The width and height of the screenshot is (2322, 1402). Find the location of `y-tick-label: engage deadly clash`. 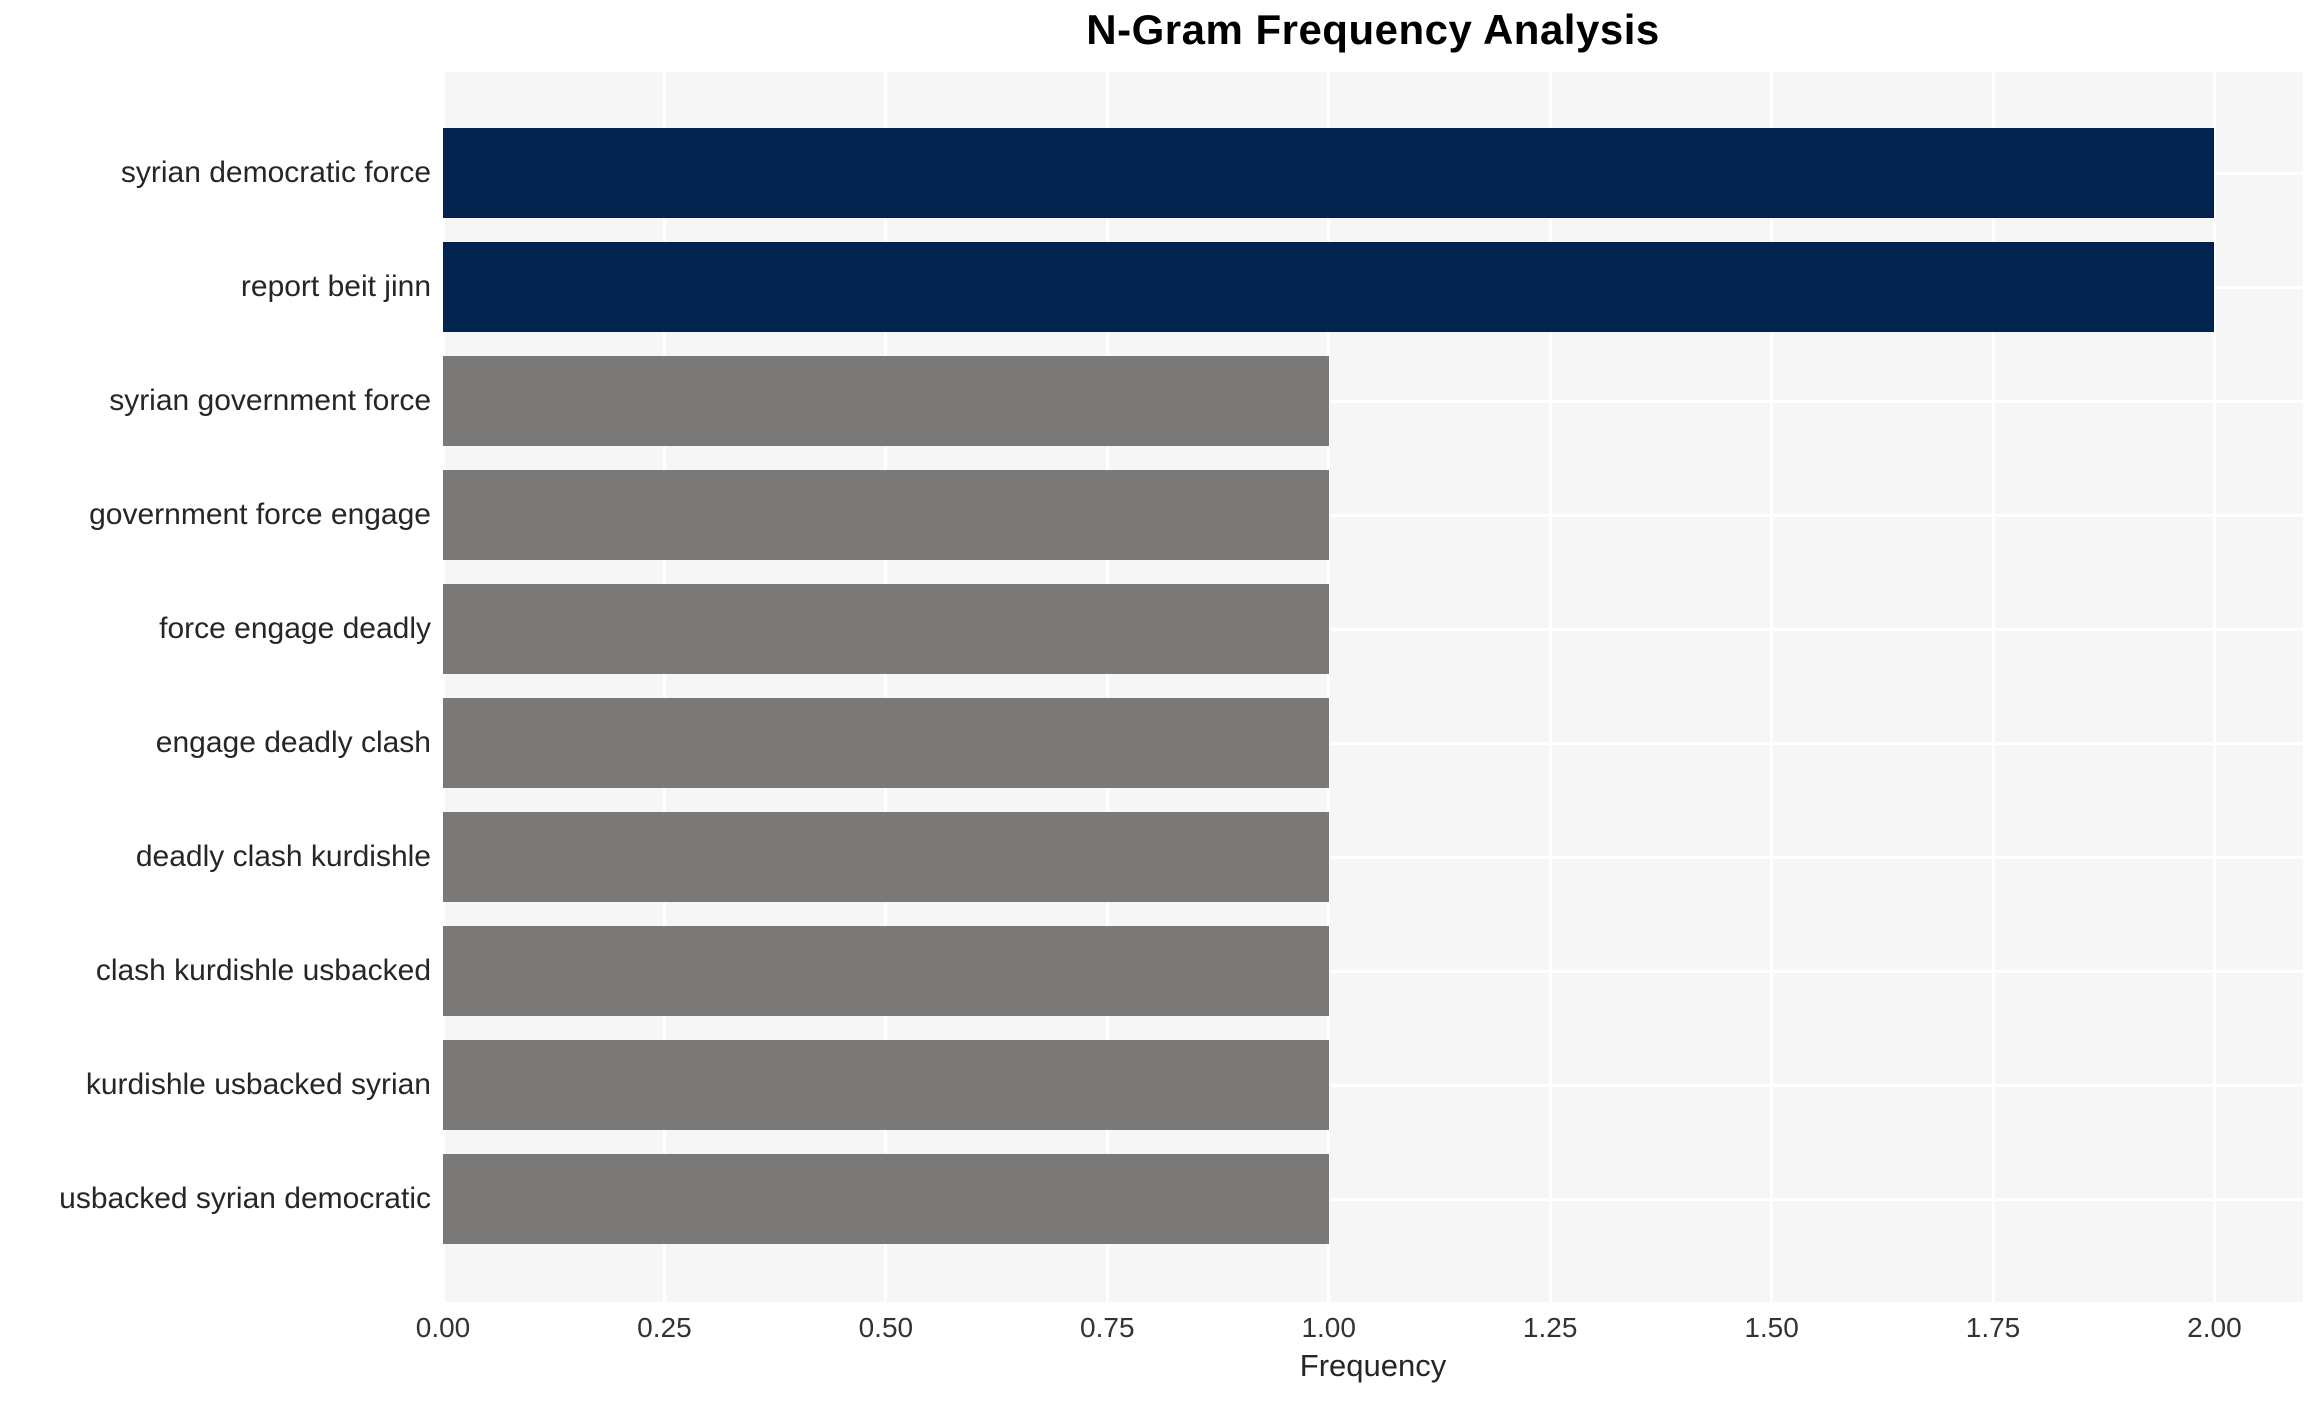

y-tick-label: engage deadly clash is located at coordinates (293, 742).